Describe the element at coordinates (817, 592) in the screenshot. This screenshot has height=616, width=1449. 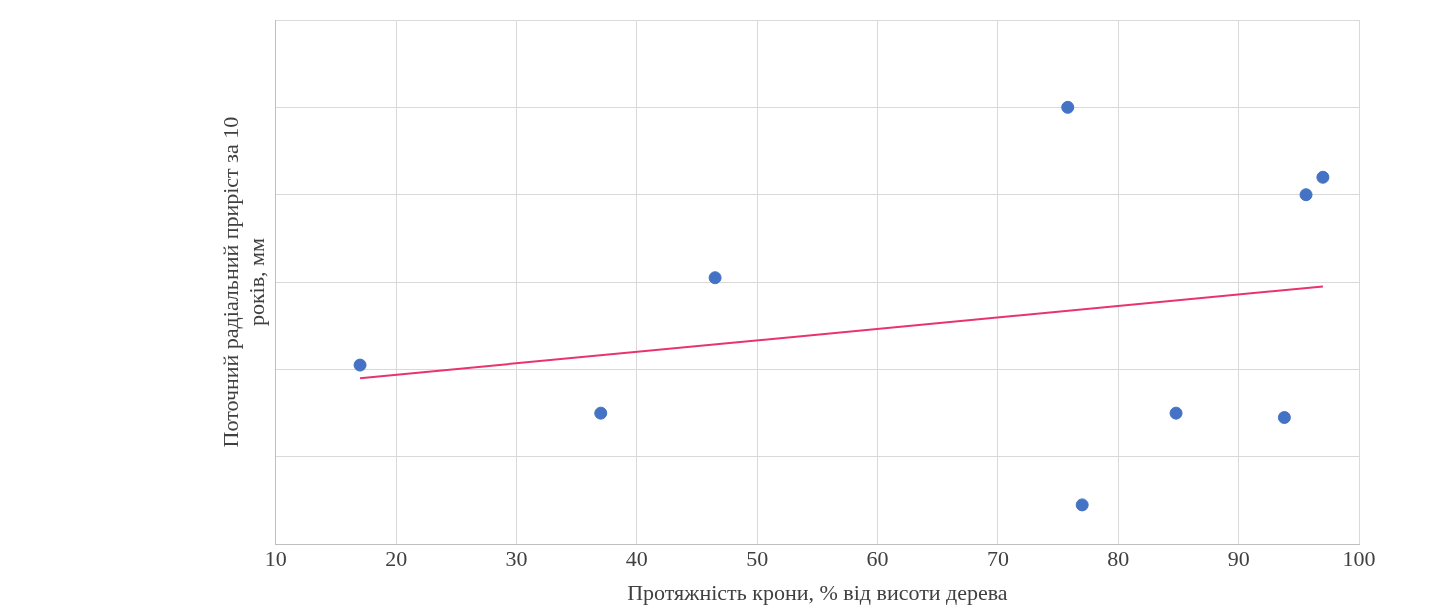
I see `x-axis-title: Протяжність крони, % від висоти дерева` at that location.